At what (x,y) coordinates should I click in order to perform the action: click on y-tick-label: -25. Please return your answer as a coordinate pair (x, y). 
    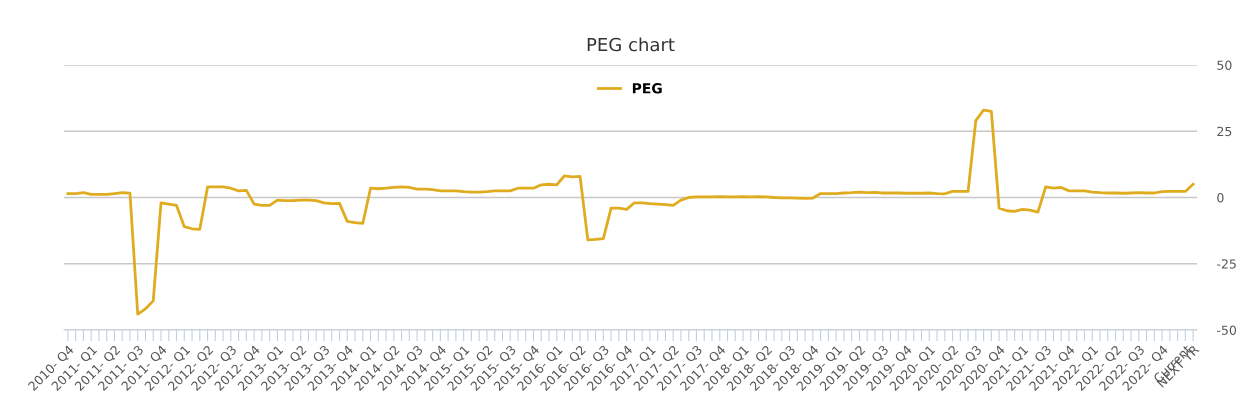
    Looking at the image, I should click on (1226, 264).